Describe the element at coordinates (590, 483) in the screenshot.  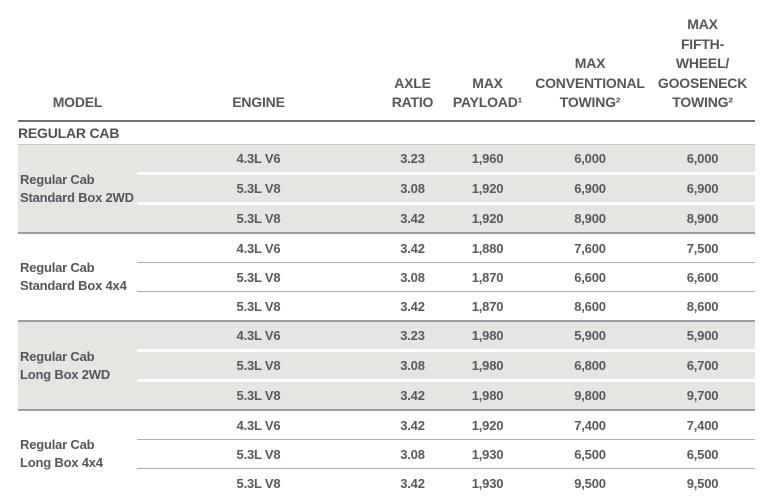
I see `cell-max-conventional-towing: 9,500` at that location.